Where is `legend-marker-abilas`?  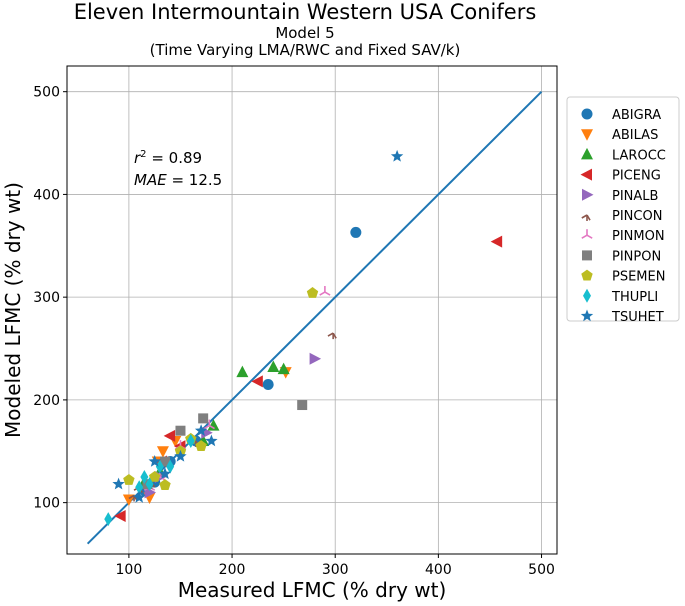 legend-marker-abilas is located at coordinates (587, 135).